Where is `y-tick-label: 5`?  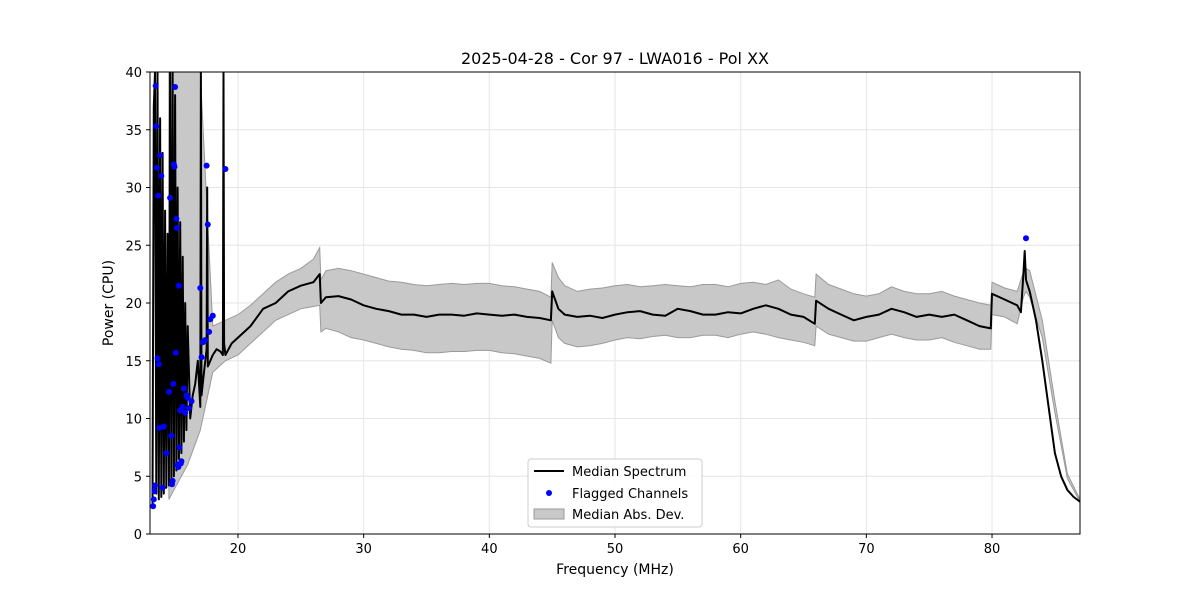
y-tick-label: 5 is located at coordinates (138, 477).